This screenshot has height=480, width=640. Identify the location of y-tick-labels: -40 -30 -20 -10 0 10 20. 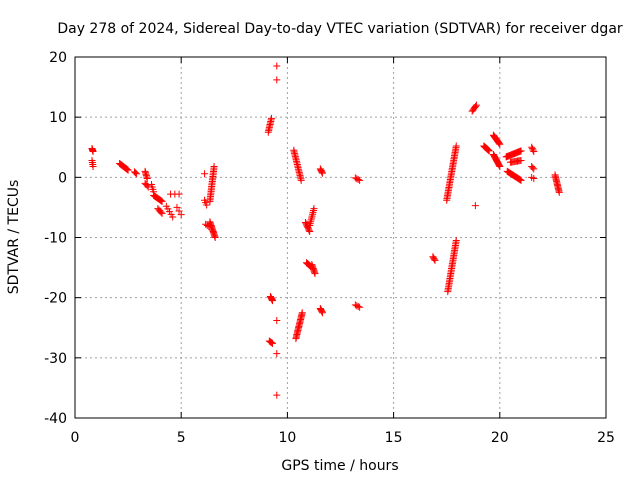
(55, 238).